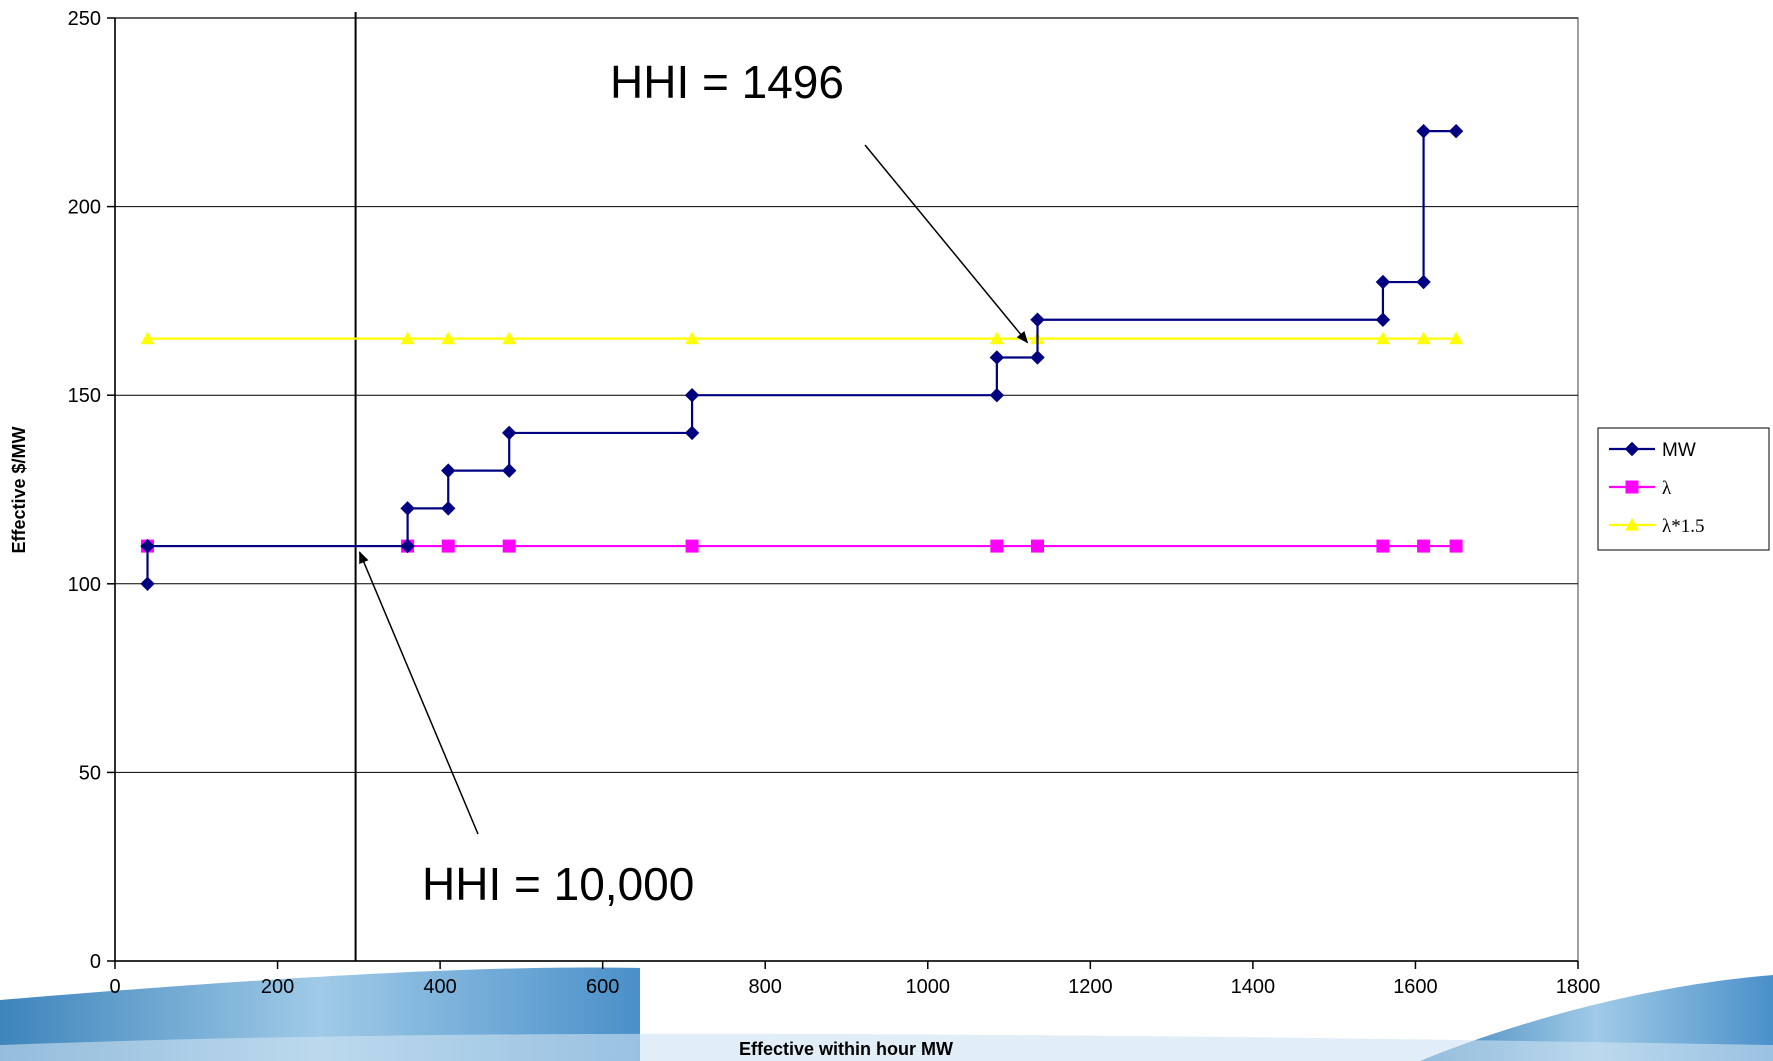 The height and width of the screenshot is (1061, 1773). I want to click on x-tick-label-1400: 1400, so click(1253, 987).